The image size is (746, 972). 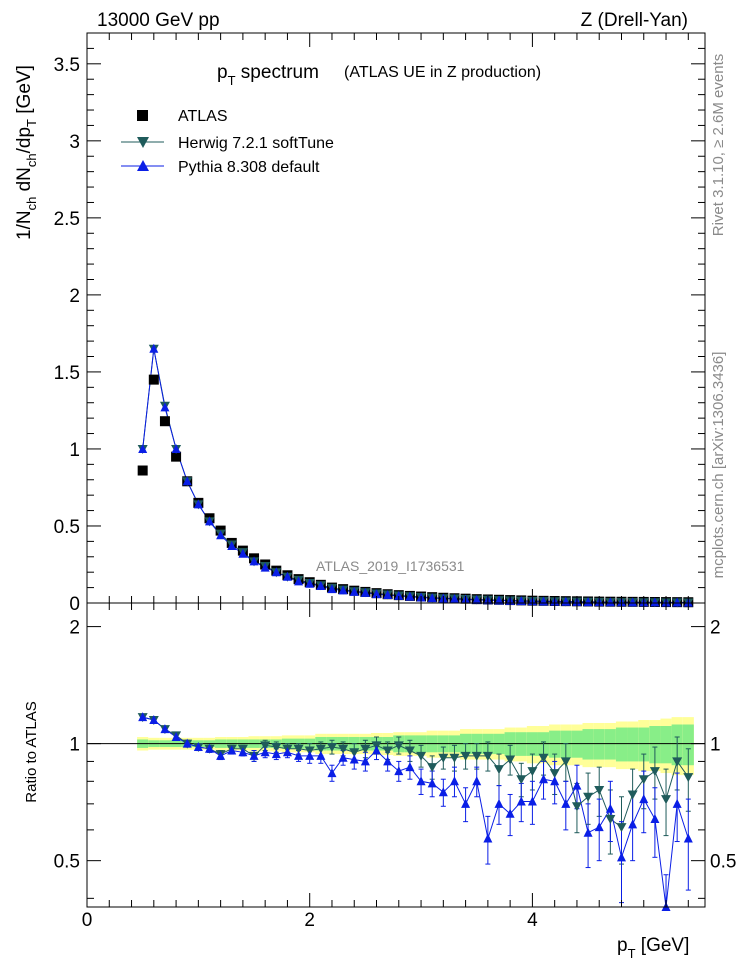 What do you see at coordinates (442, 72) in the screenshot?
I see `plot-subtitle: (ATLAS UE in Z production)` at bounding box center [442, 72].